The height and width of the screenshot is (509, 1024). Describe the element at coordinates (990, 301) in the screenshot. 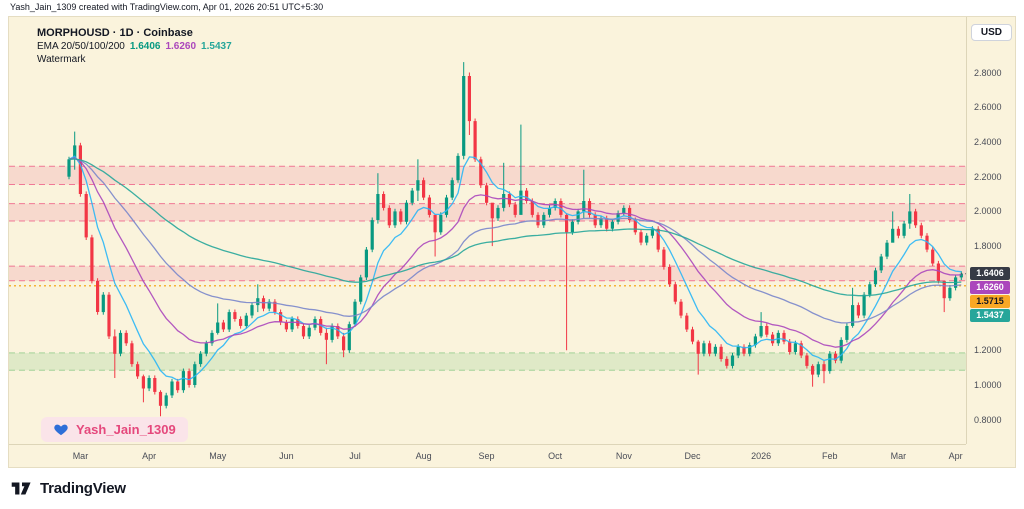

I see `price-label-horizontal-line: 1.5715` at that location.